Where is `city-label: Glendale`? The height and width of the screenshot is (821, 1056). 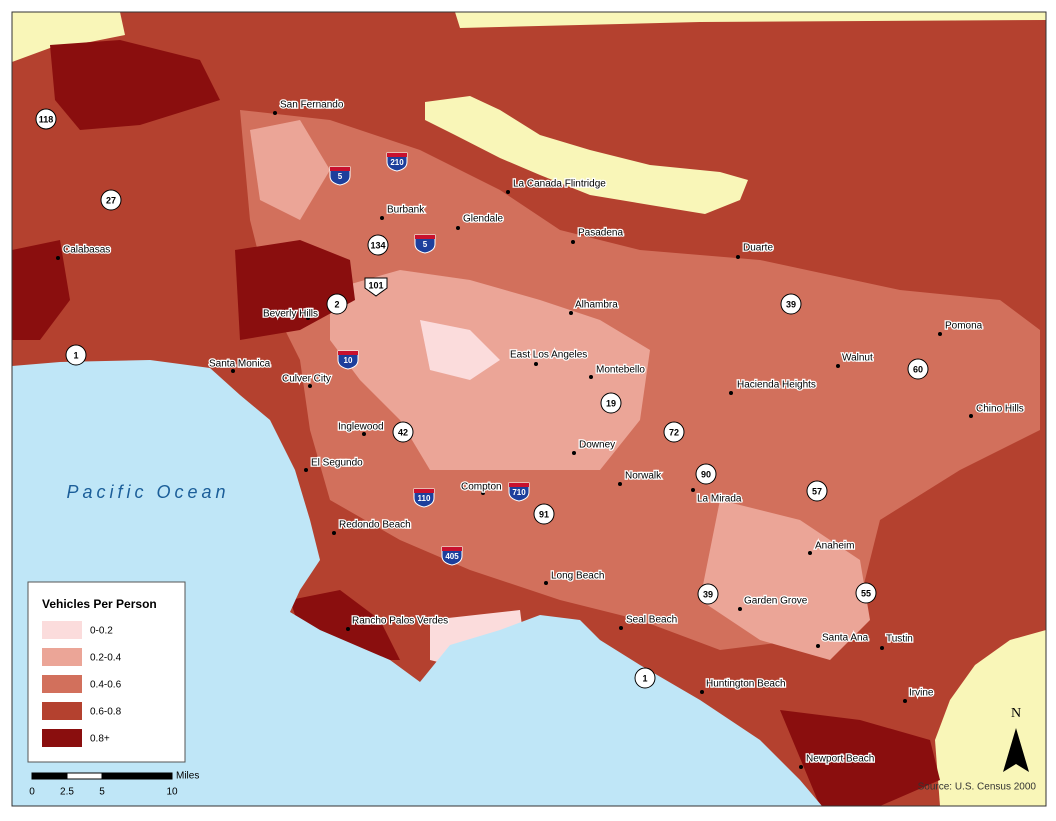 city-label: Glendale is located at coordinates (483, 219).